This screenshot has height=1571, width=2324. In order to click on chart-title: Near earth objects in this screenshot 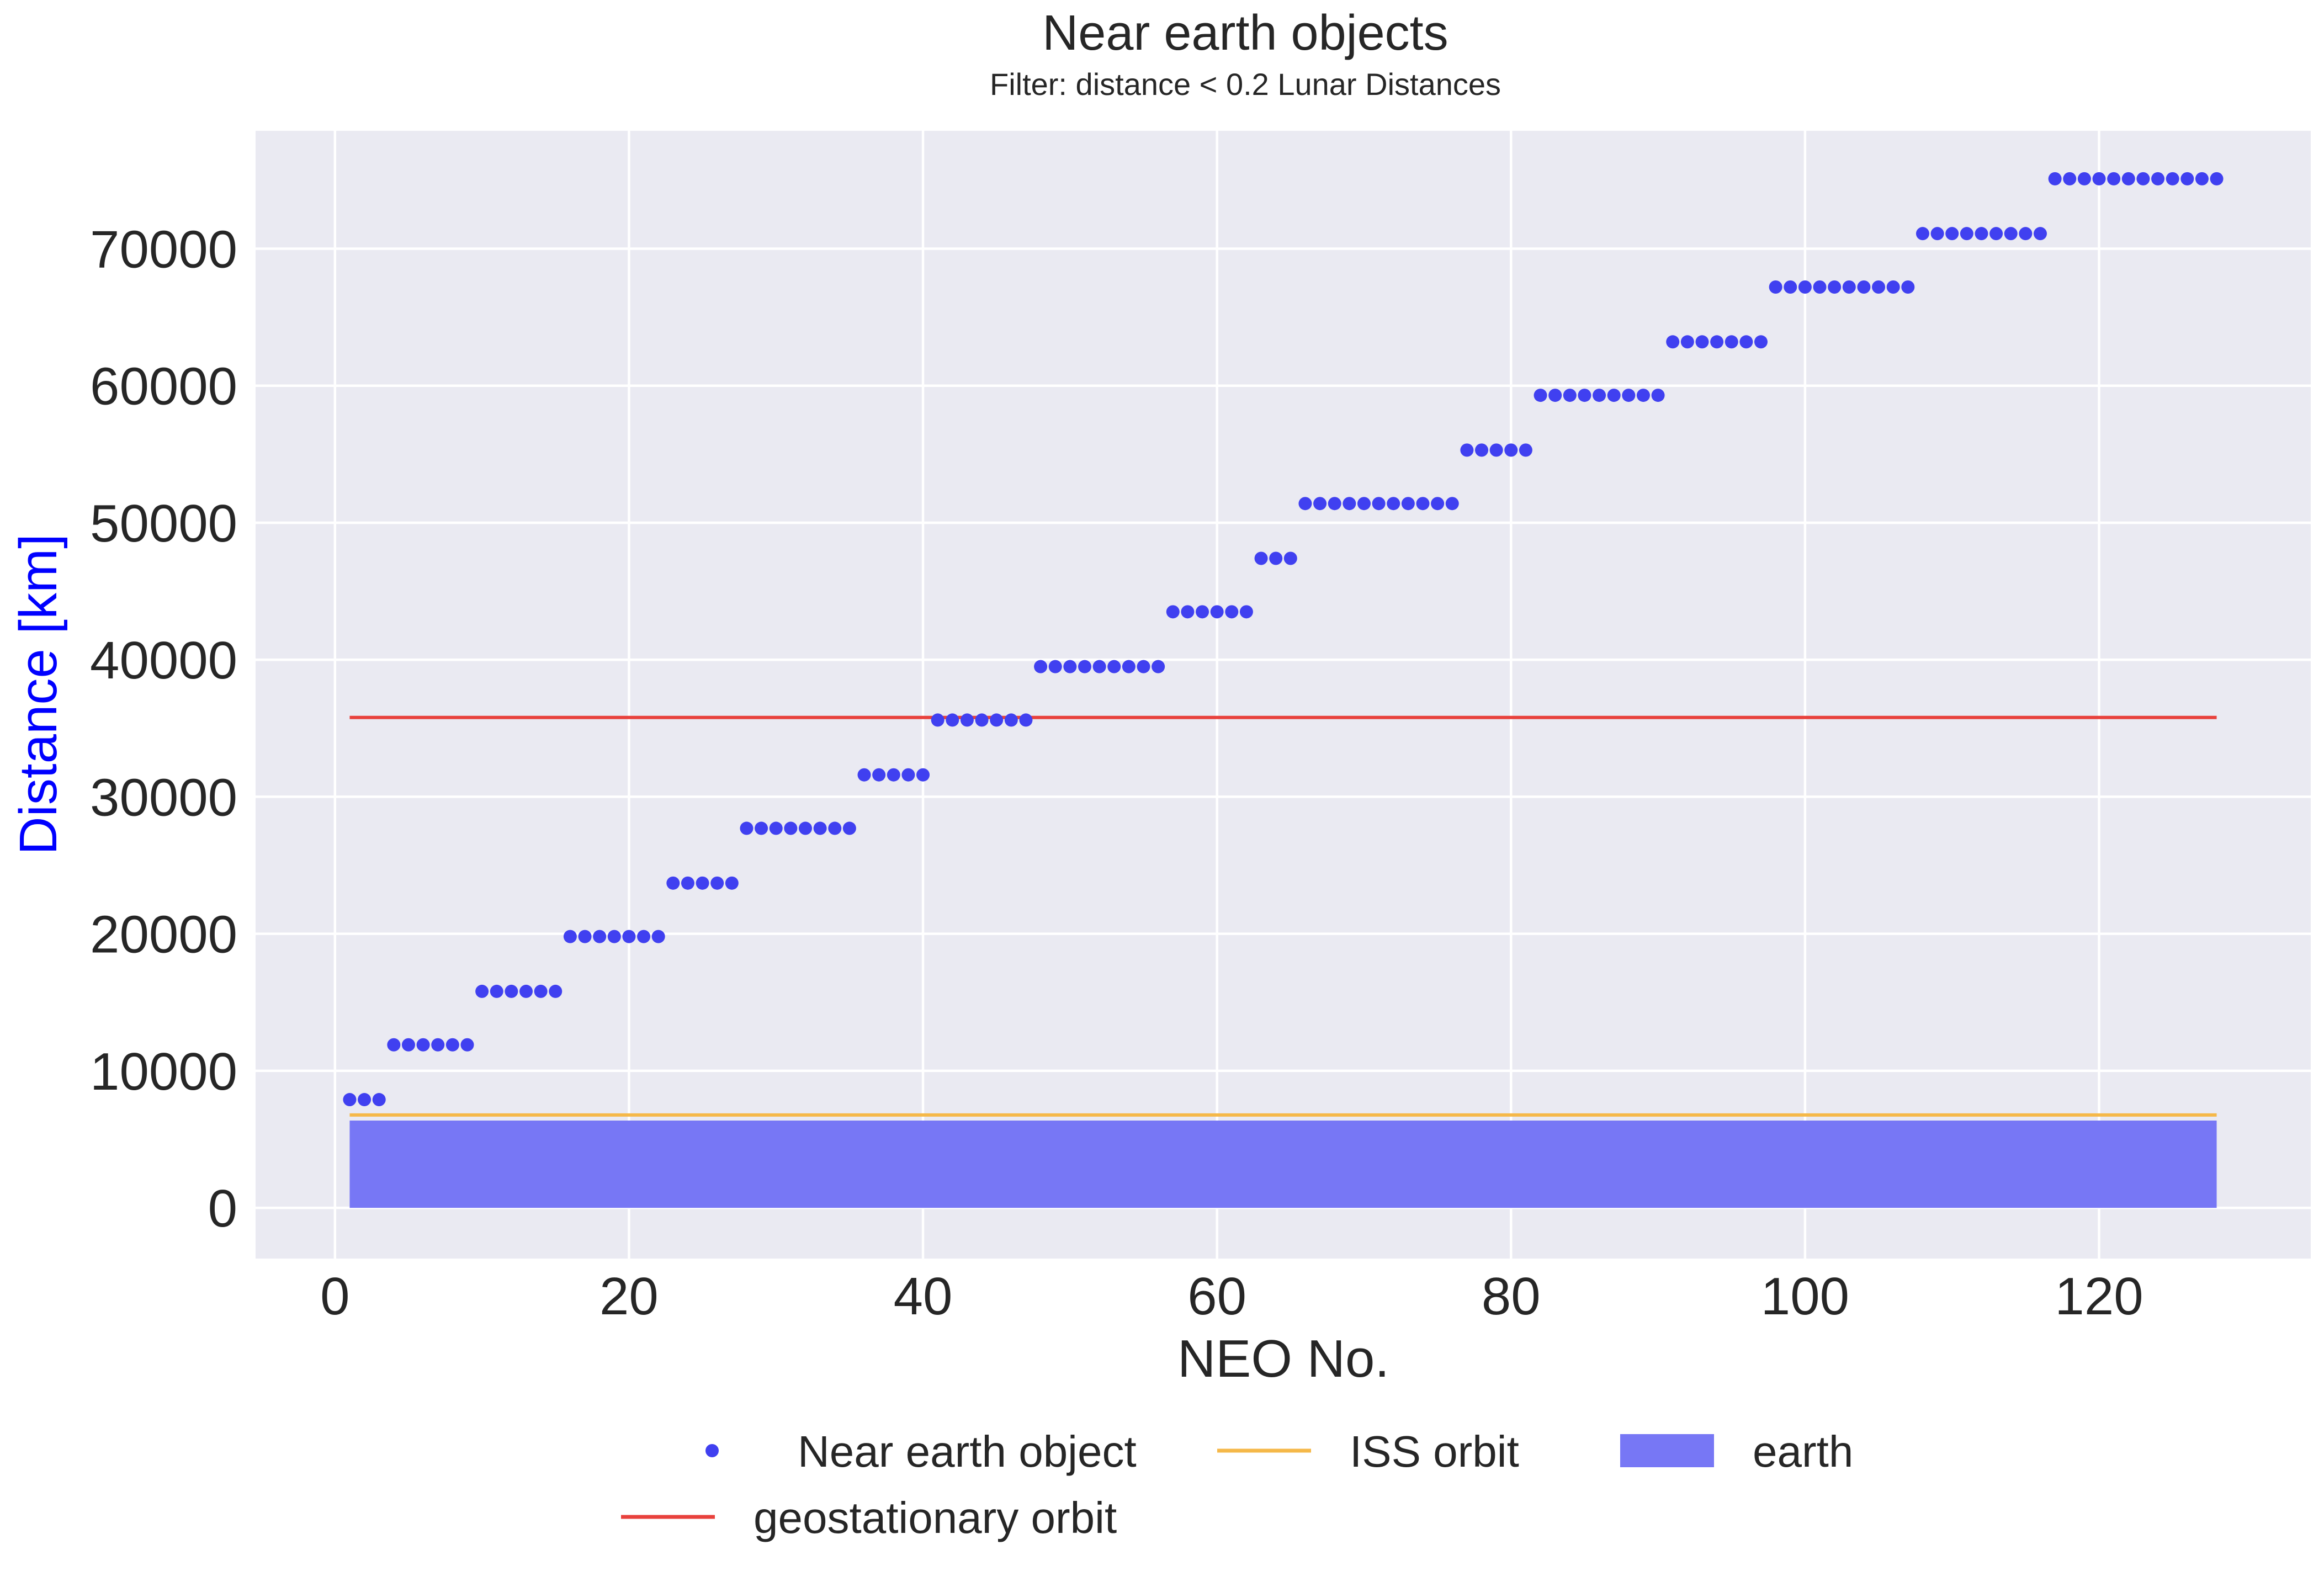, I will do `click(1245, 33)`.